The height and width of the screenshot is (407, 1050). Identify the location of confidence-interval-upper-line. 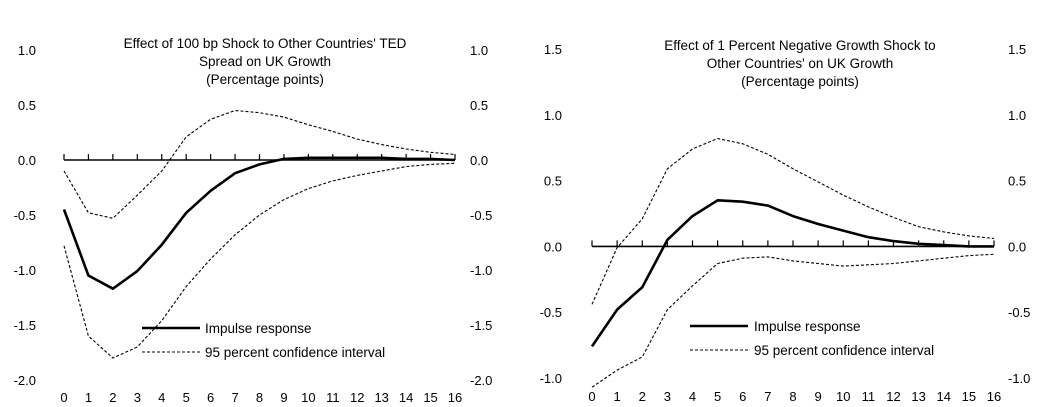
(259, 164).